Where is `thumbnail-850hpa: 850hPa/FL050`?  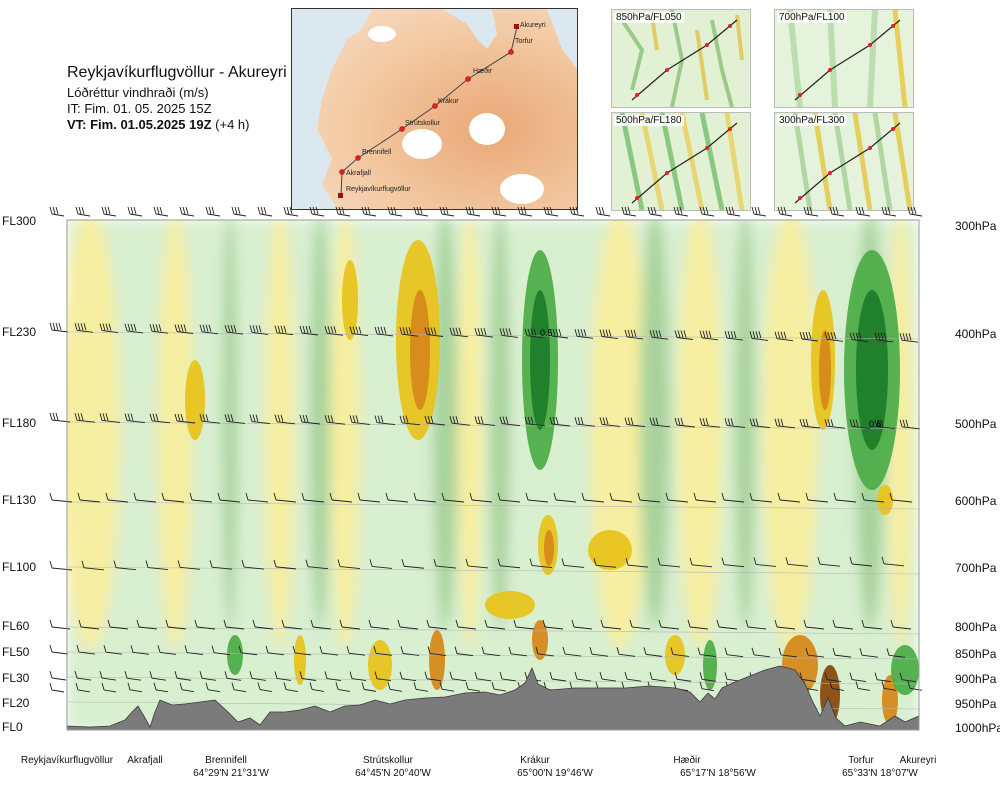 thumbnail-850hpa: 850hPa/FL050 is located at coordinates (681, 58).